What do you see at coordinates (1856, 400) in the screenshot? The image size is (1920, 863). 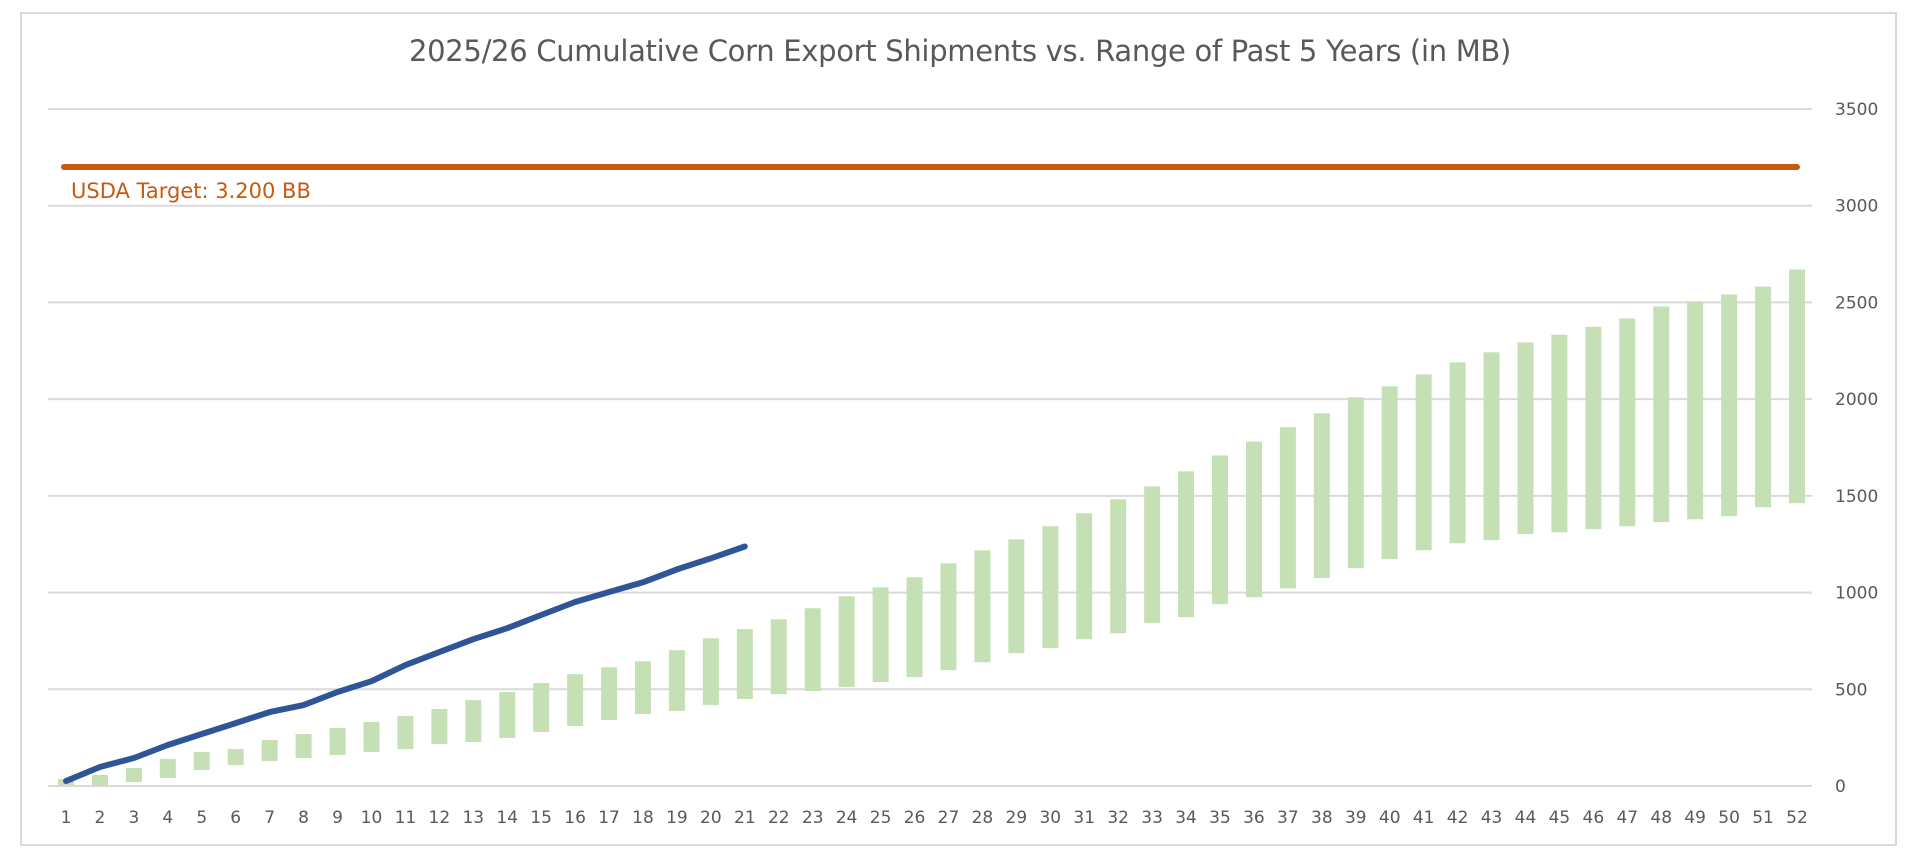 I see `y-tick-label: 2000` at bounding box center [1856, 400].